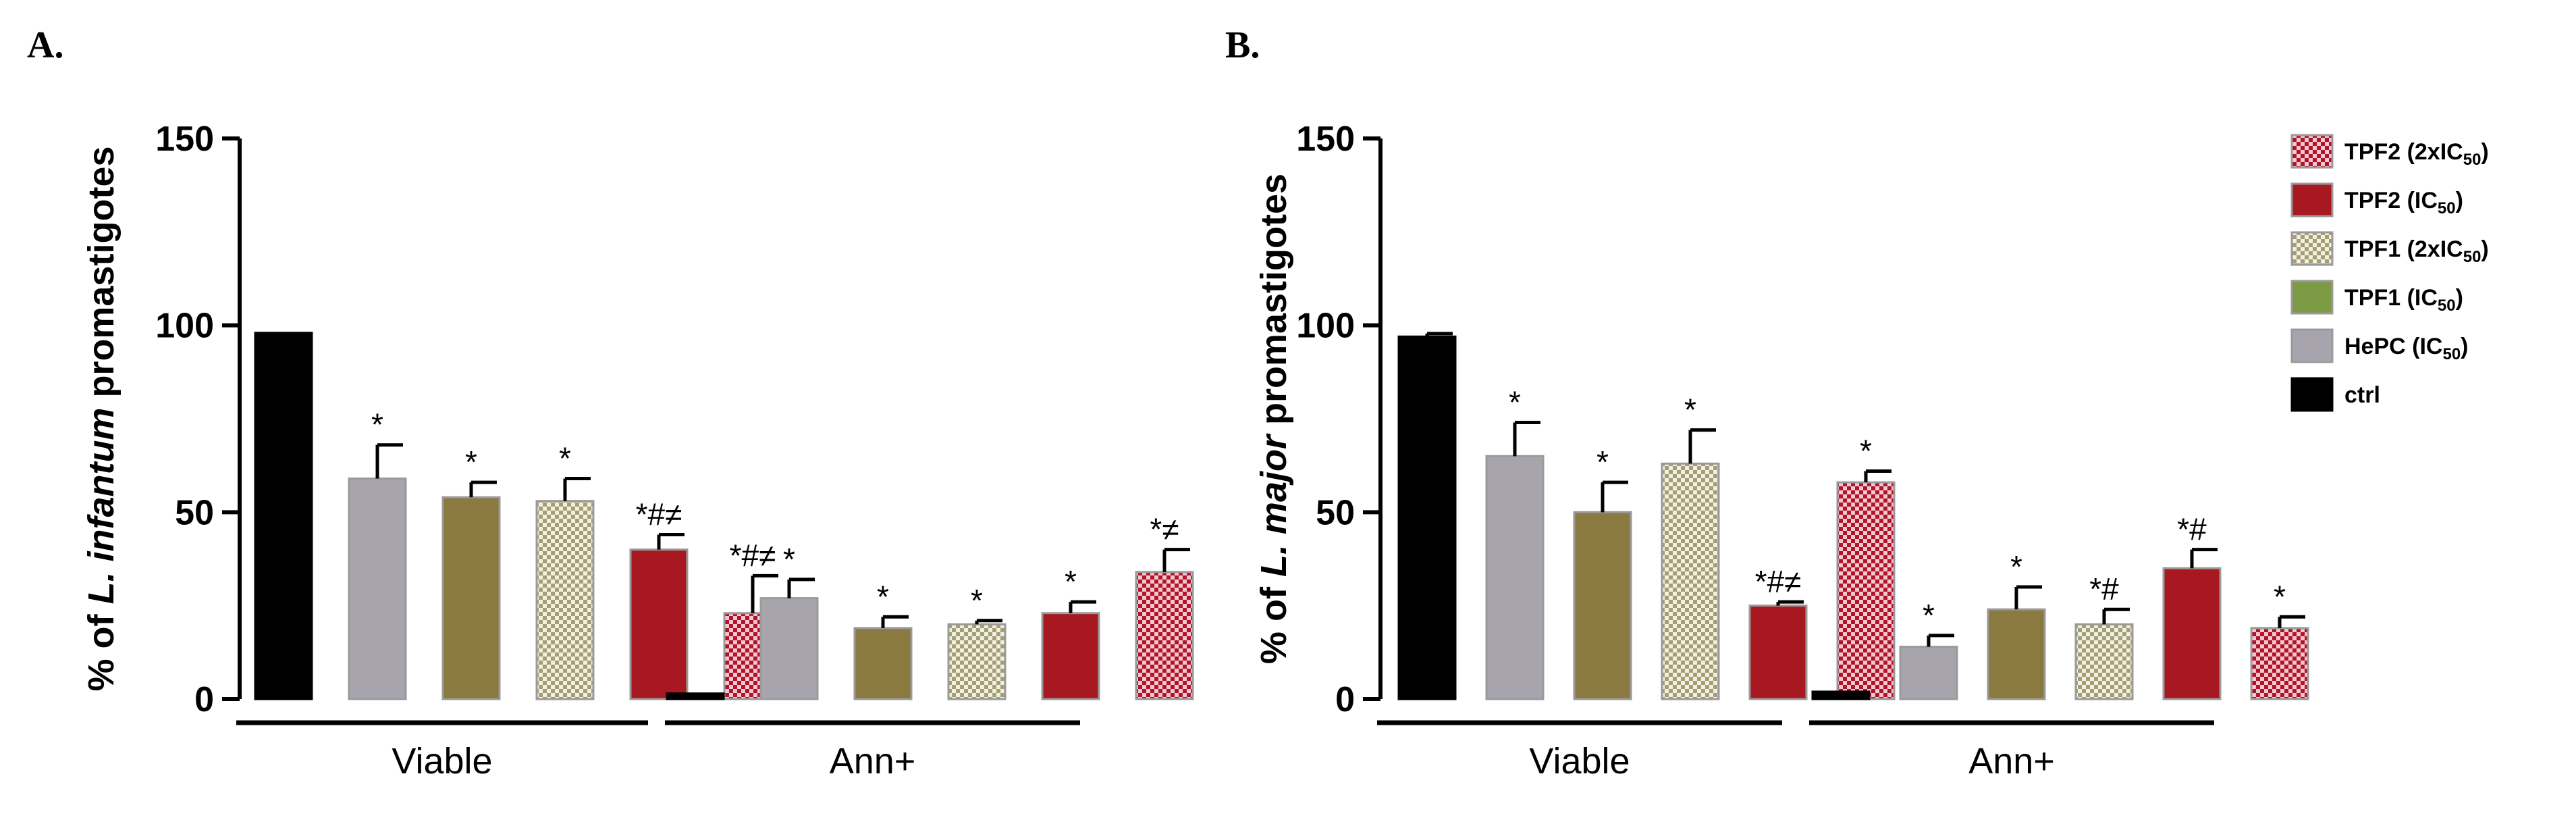 Image resolution: width=2576 pixels, height=822 pixels. What do you see at coordinates (2312, 199) in the screenshot?
I see `legend-swatch-tpf2-ic50` at bounding box center [2312, 199].